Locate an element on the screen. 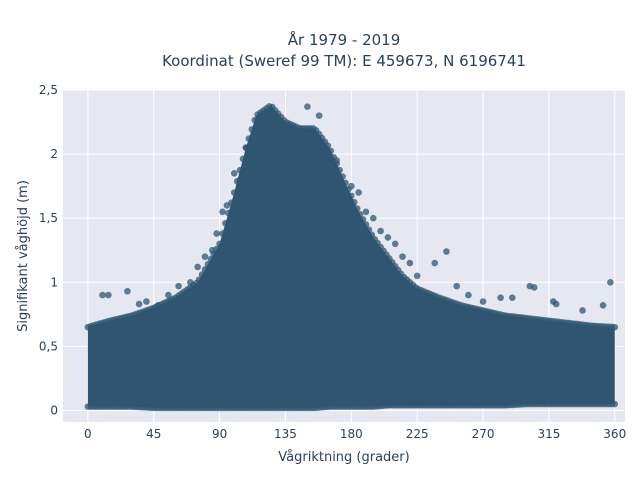 Image resolution: width=640 pixels, height=480 pixels. chart-title: År 1979 - 2019 is located at coordinates (344, 39).